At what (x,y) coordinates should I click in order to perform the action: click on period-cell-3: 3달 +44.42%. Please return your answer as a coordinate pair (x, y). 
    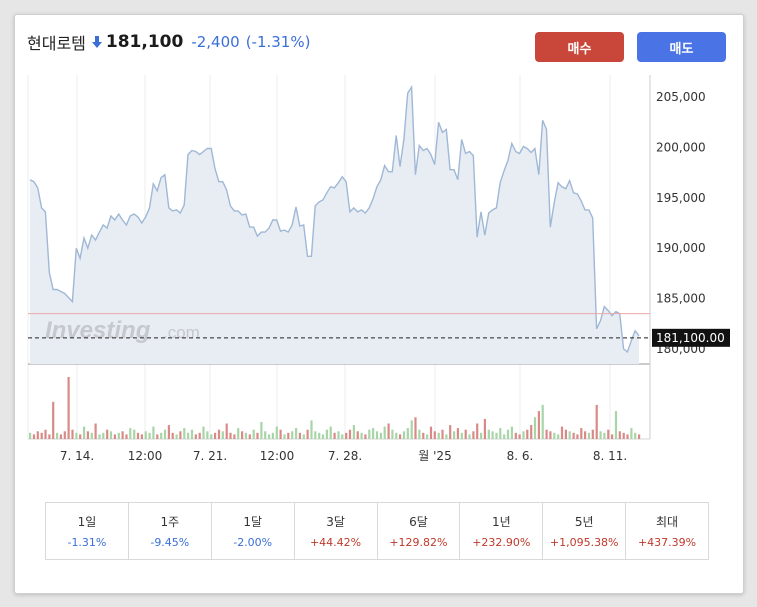
    Looking at the image, I should click on (336, 531).